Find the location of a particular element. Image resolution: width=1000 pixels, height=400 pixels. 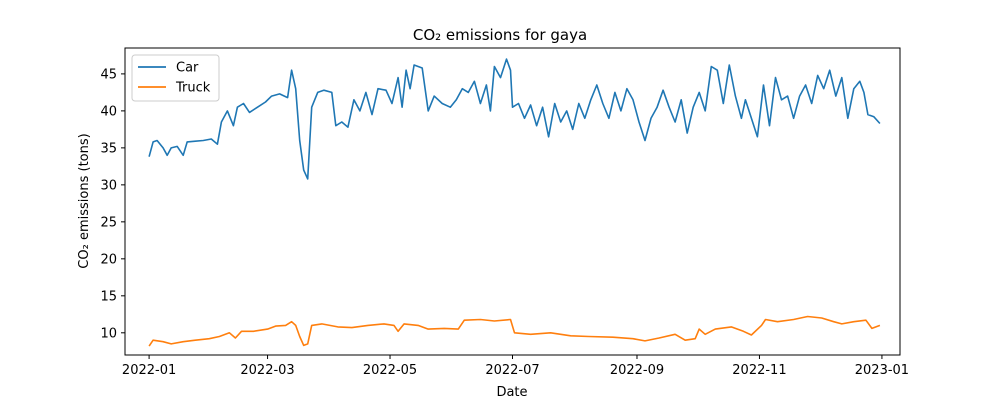

x-tick-label: 2022-05 is located at coordinates (390, 370).